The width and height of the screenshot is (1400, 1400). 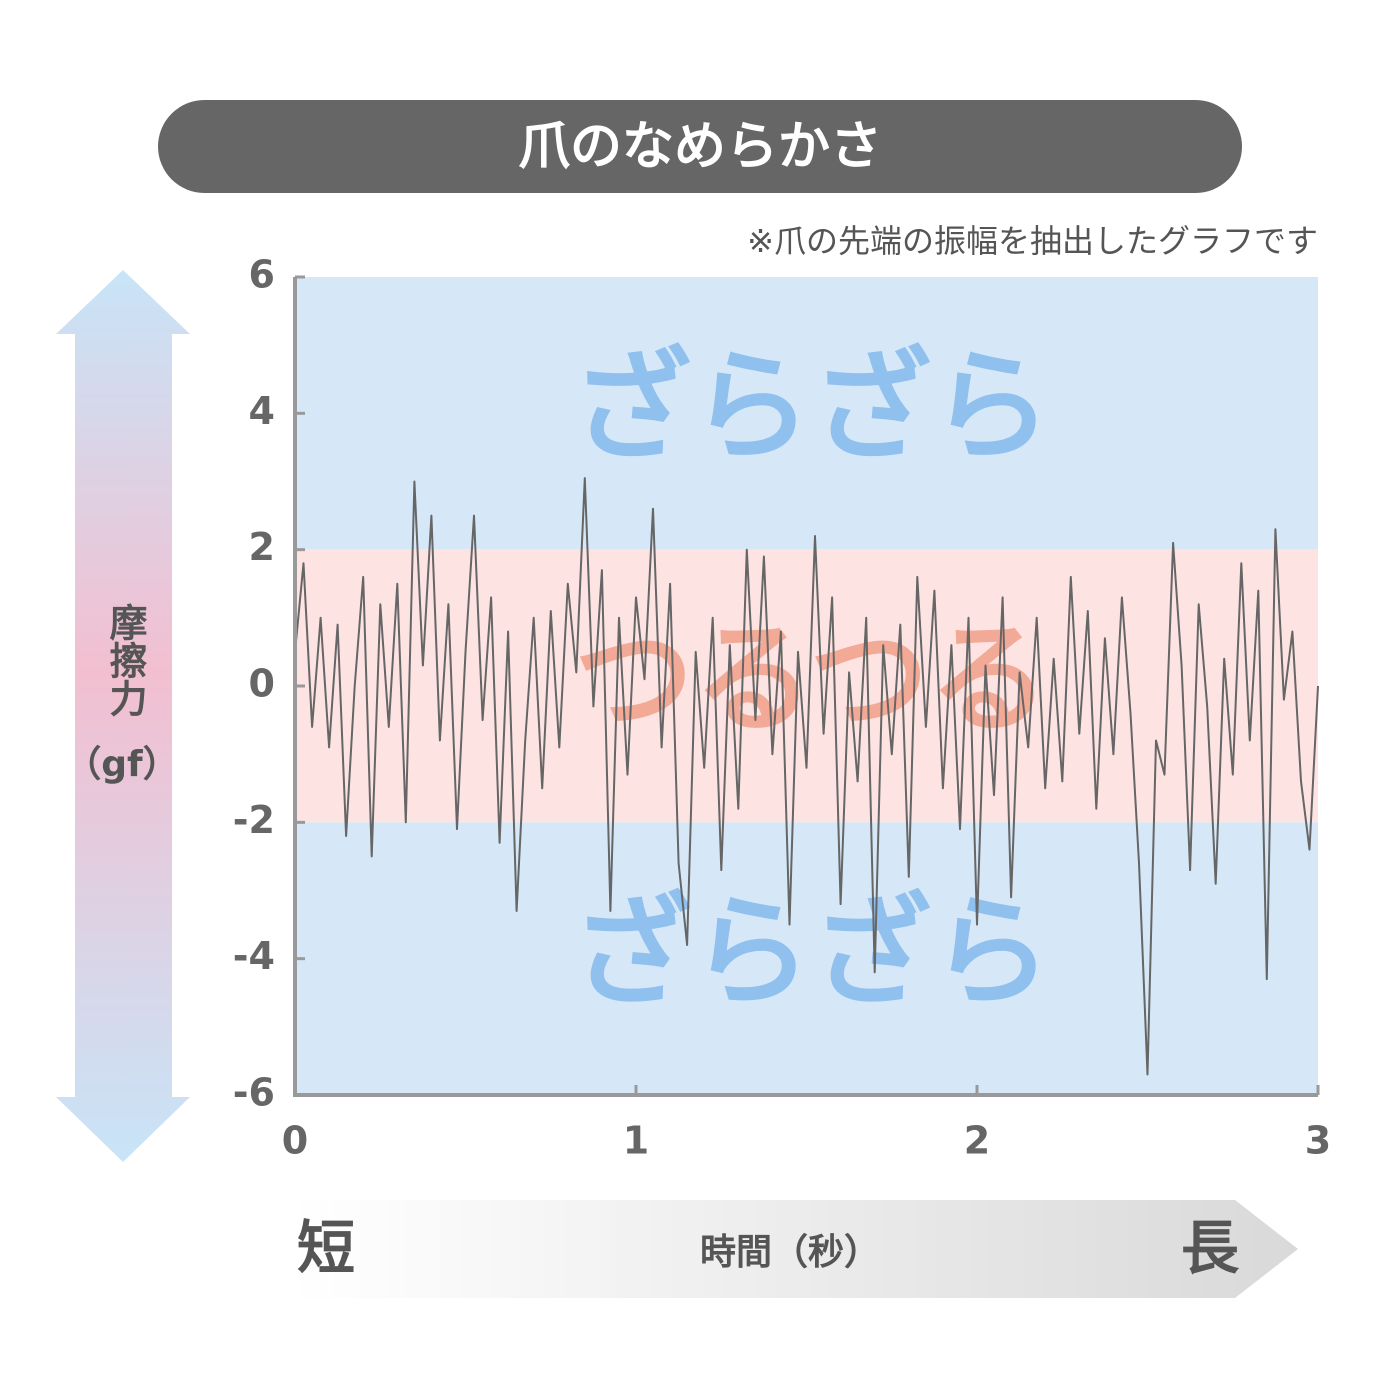 I want to click on x-tick-label: 1, so click(x=636, y=1141).